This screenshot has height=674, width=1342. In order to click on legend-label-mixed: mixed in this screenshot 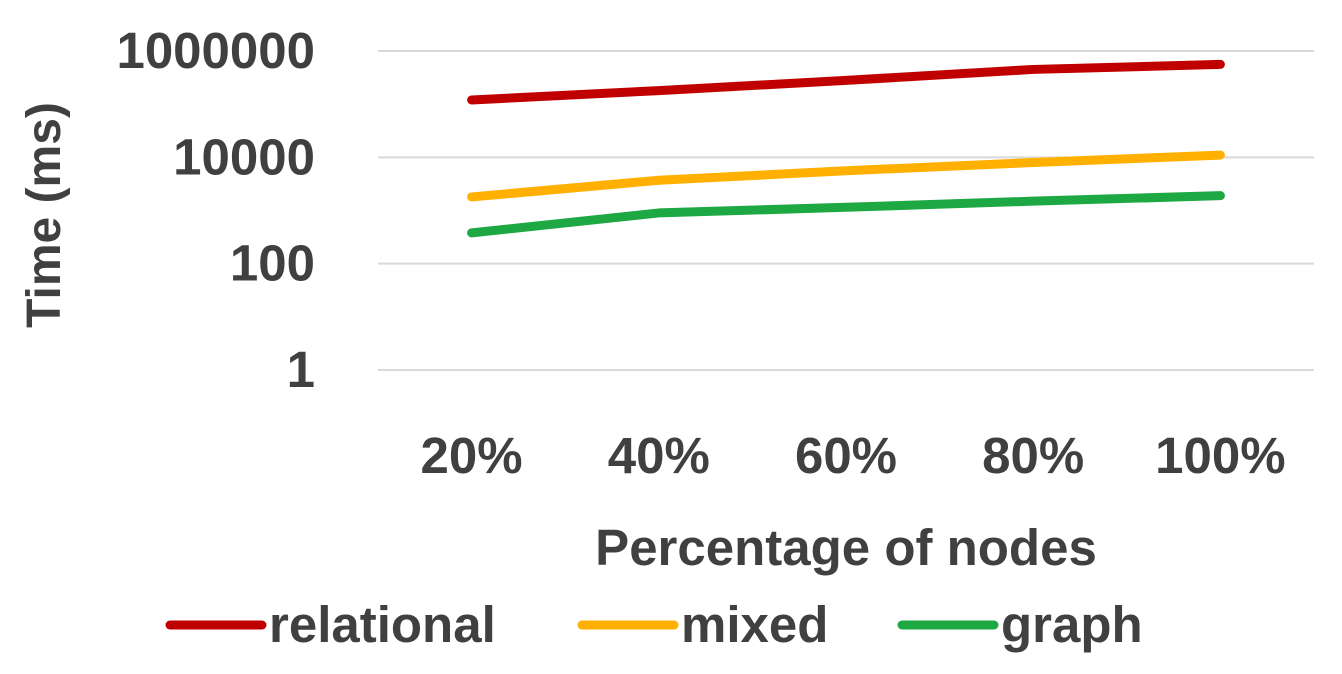, I will do `click(754, 624)`.